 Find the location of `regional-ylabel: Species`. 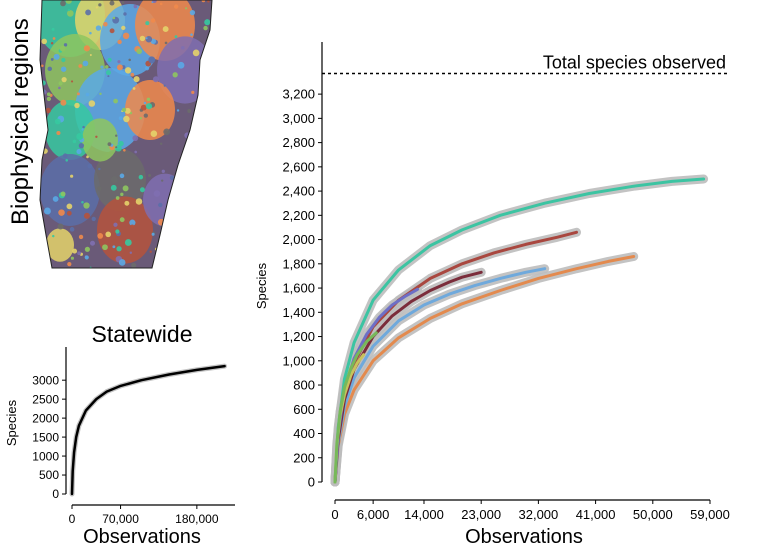

regional-ylabel: Species is located at coordinates (261, 285).